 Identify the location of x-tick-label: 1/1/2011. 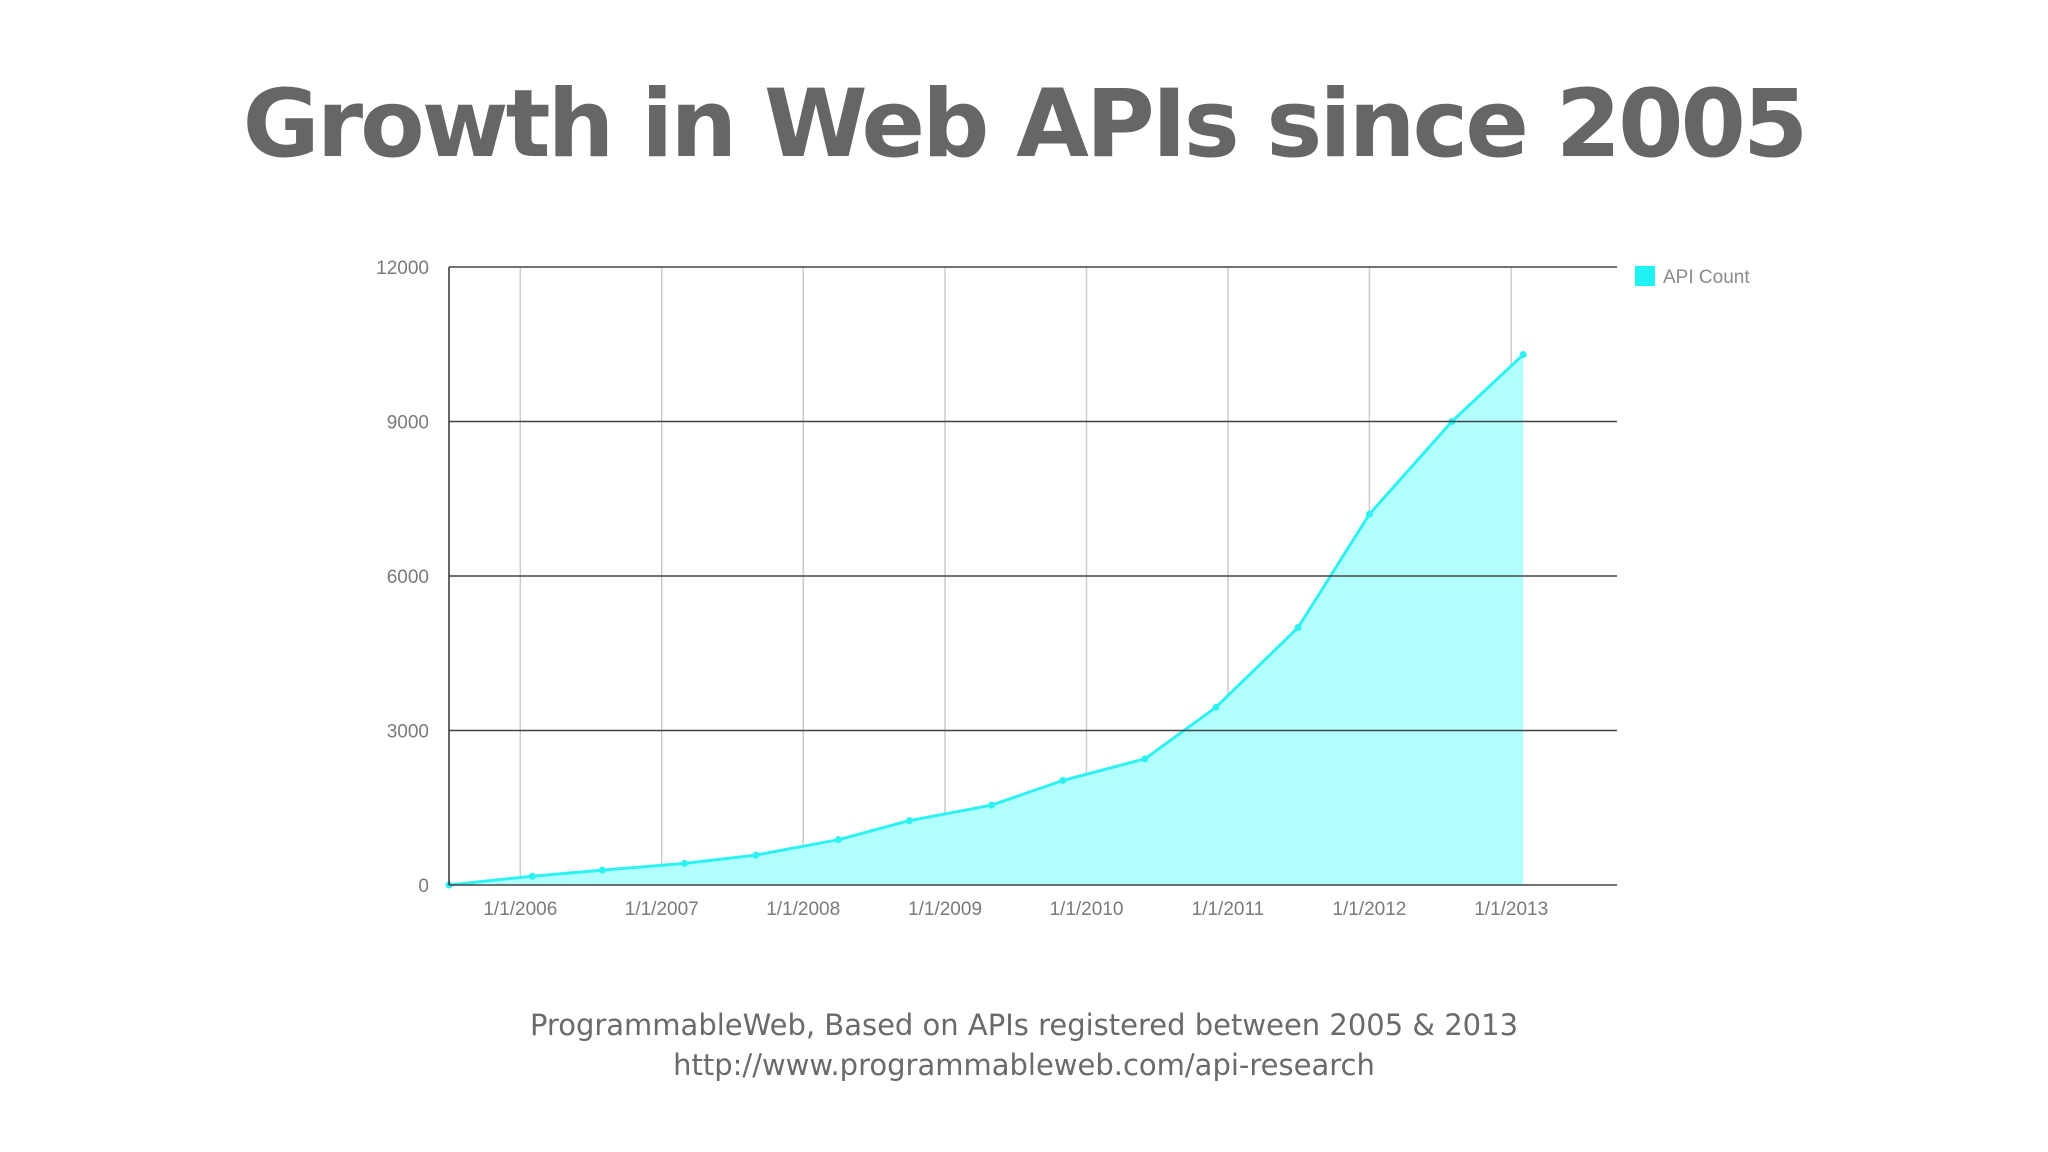
(1228, 909).